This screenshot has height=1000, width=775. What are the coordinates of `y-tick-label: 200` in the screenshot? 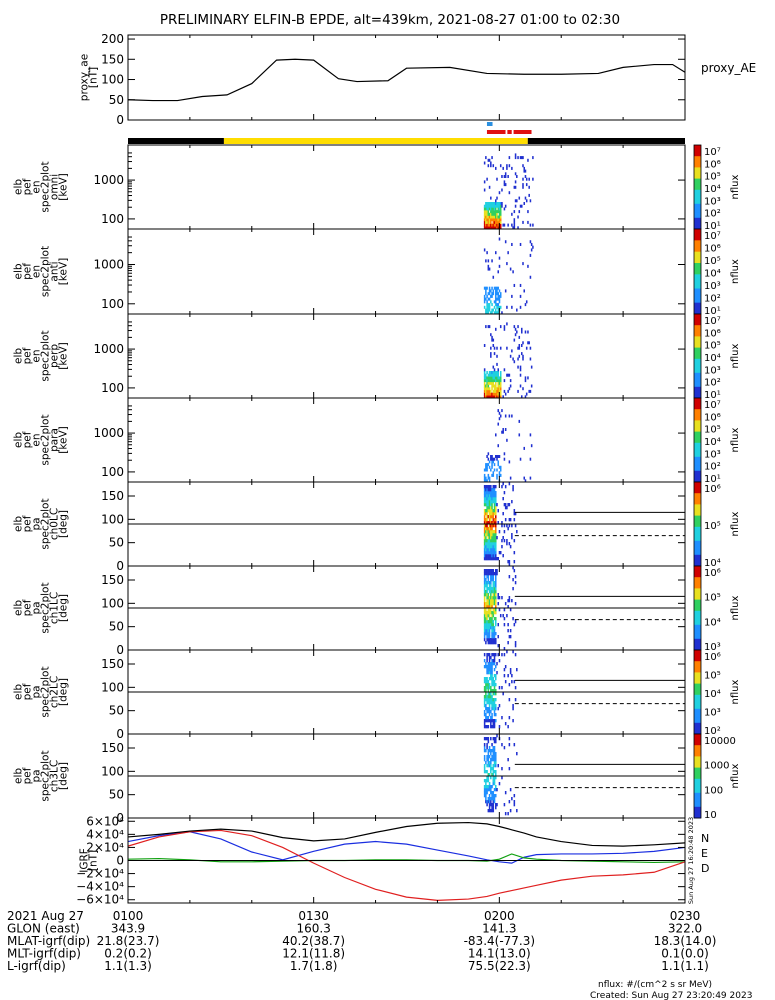 It's located at (112, 39).